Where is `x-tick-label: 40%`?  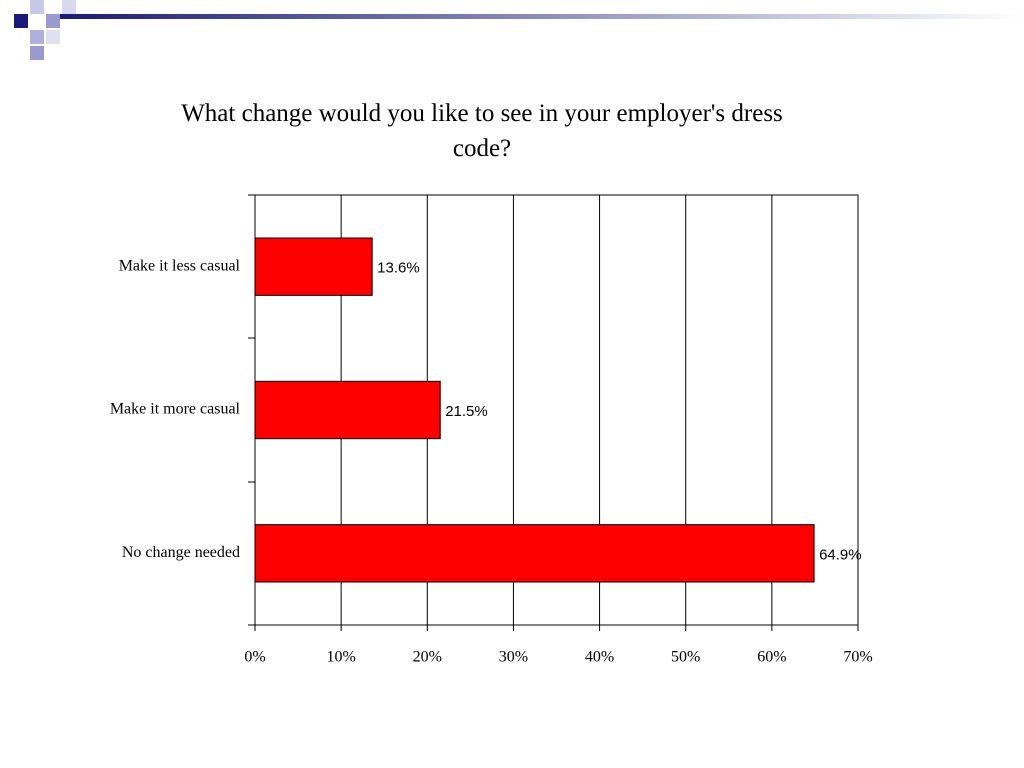
x-tick-label: 40% is located at coordinates (599, 657).